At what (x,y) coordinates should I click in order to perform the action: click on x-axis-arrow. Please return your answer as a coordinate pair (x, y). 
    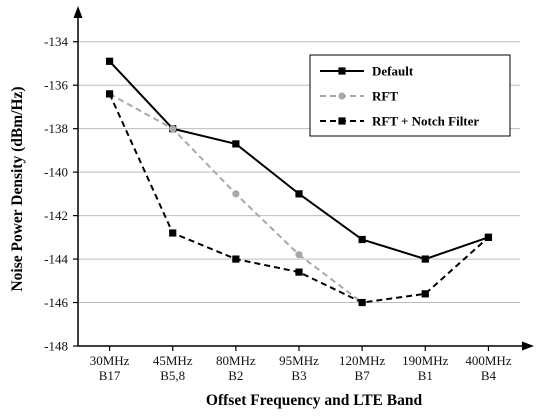
    Looking at the image, I should click on (528, 346).